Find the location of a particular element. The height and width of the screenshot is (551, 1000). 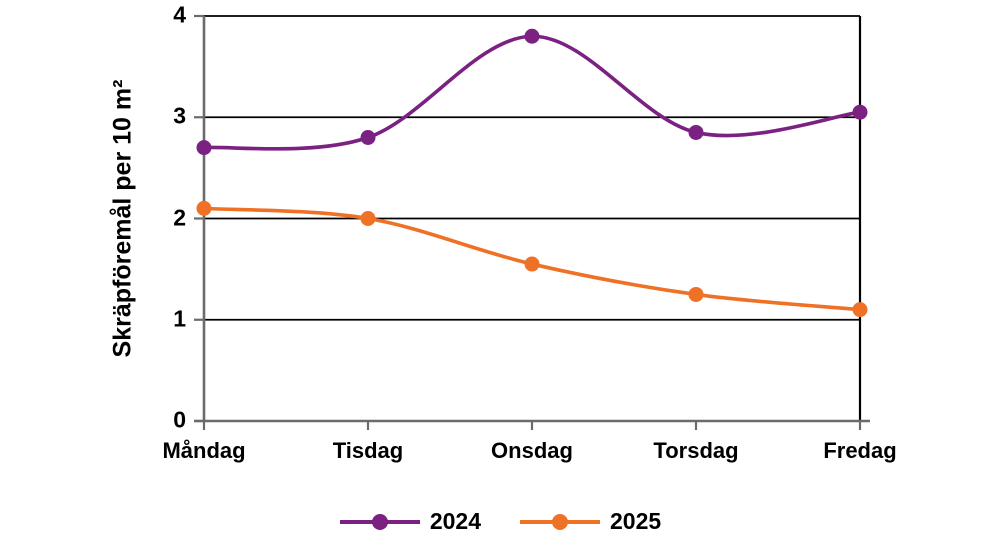

x-tick-label-mandag: Måndag is located at coordinates (204, 450).